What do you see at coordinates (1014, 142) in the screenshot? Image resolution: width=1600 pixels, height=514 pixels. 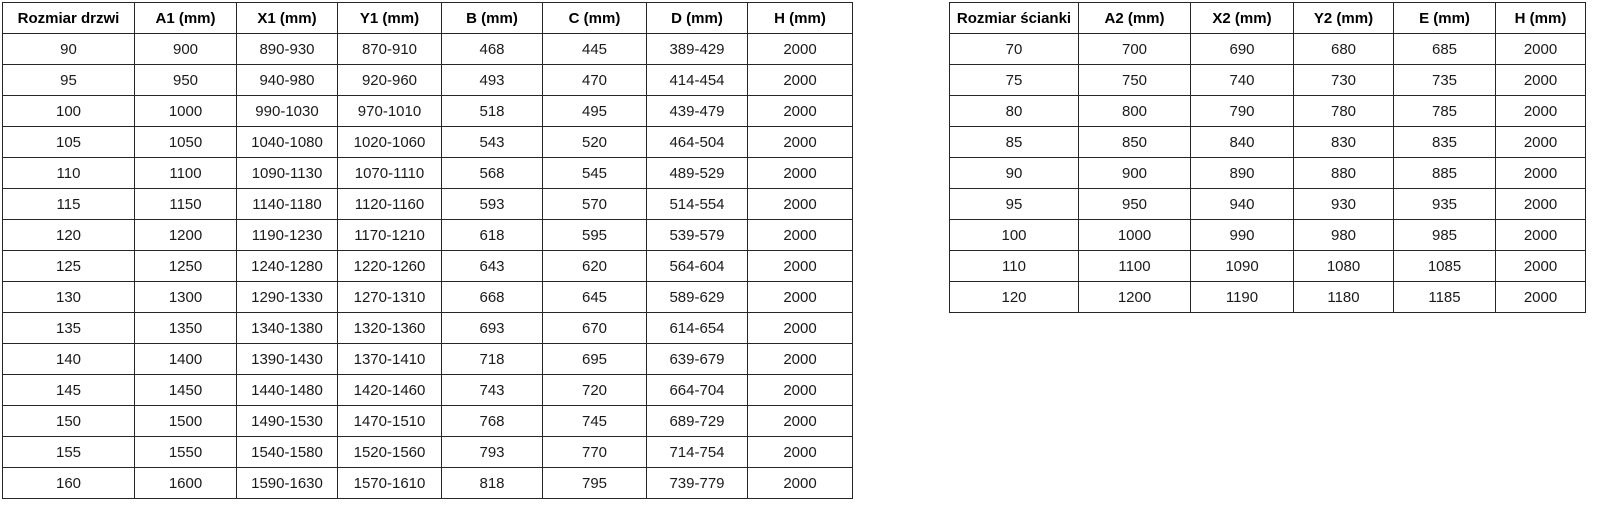 I see `table-cell: 85` at bounding box center [1014, 142].